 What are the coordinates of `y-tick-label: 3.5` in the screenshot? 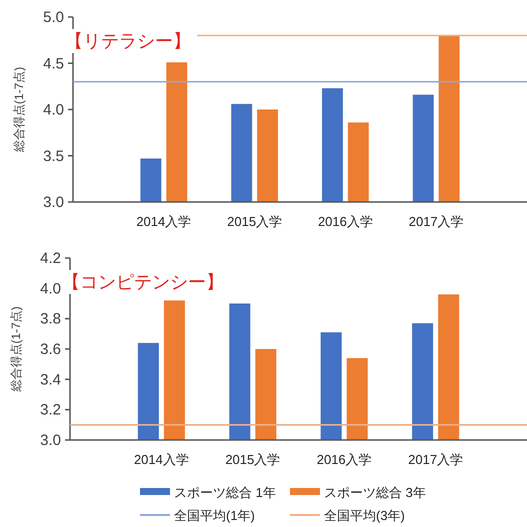 It's located at (53, 156).